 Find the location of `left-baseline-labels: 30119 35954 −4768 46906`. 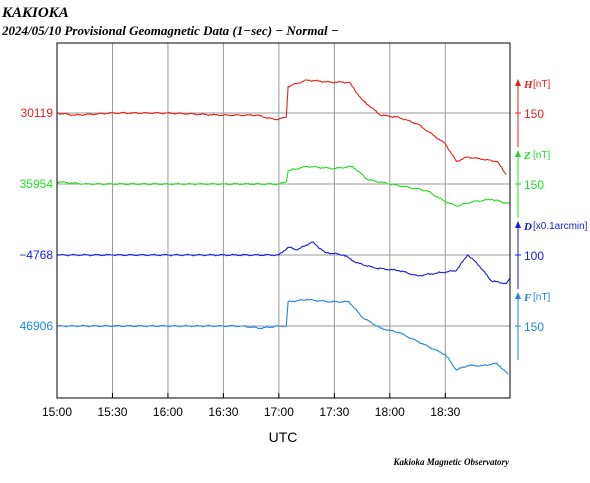

left-baseline-labels: 30119 35954 −4768 46906 is located at coordinates (36, 219).